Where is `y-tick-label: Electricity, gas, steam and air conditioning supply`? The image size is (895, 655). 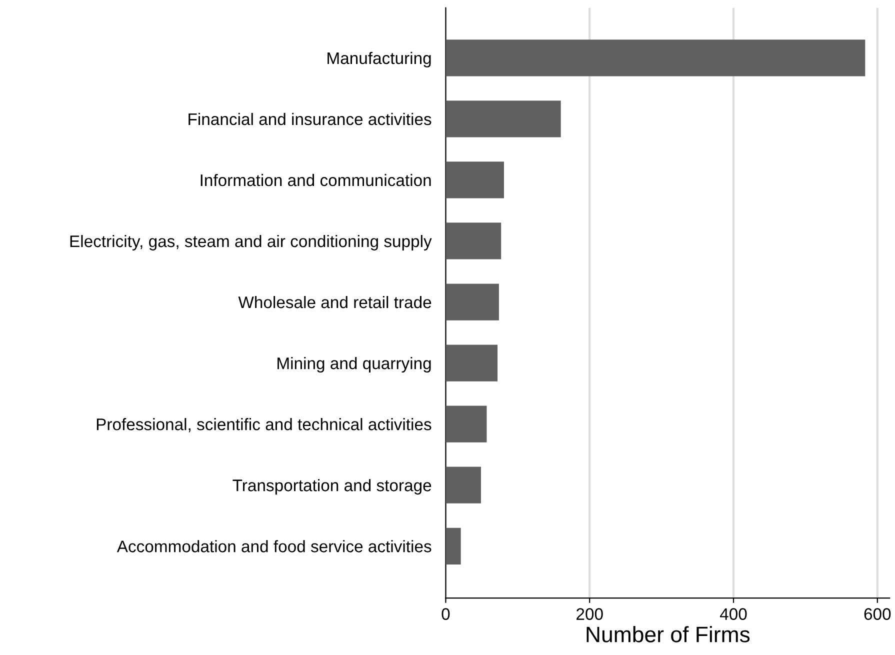 y-tick-label: Electricity, gas, steam and air conditioning supply is located at coordinates (251, 242).